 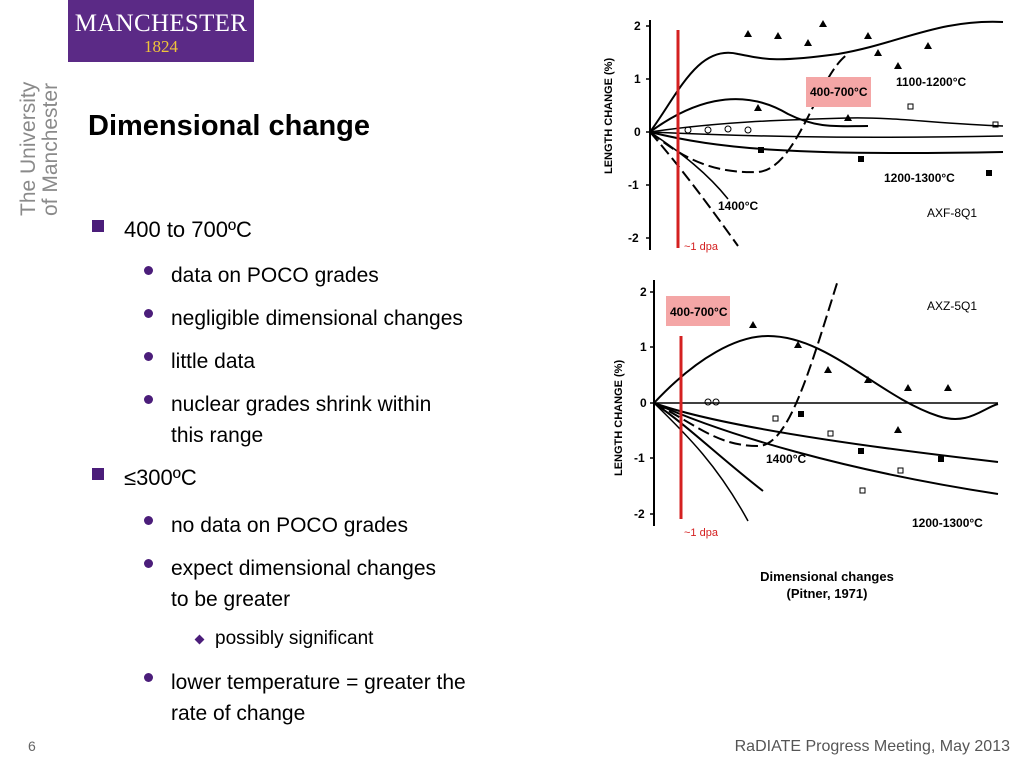 What do you see at coordinates (289, 525) in the screenshot?
I see `bullet-2-1: no data on POCO grades` at bounding box center [289, 525].